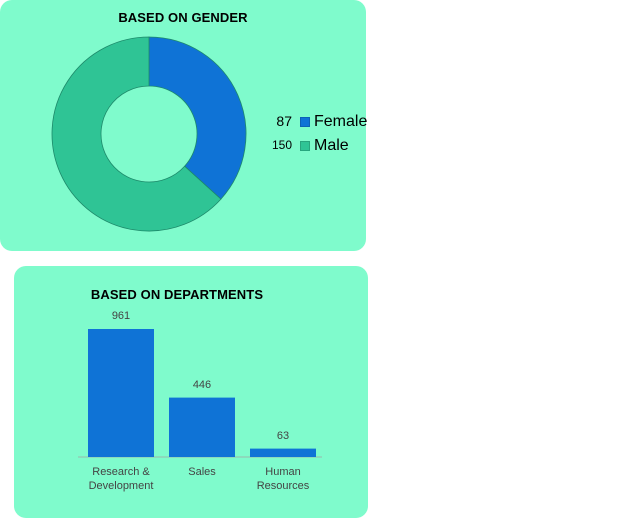 This screenshot has width=624, height=519. I want to click on x-tick-label-2: Human Resources, so click(283, 479).